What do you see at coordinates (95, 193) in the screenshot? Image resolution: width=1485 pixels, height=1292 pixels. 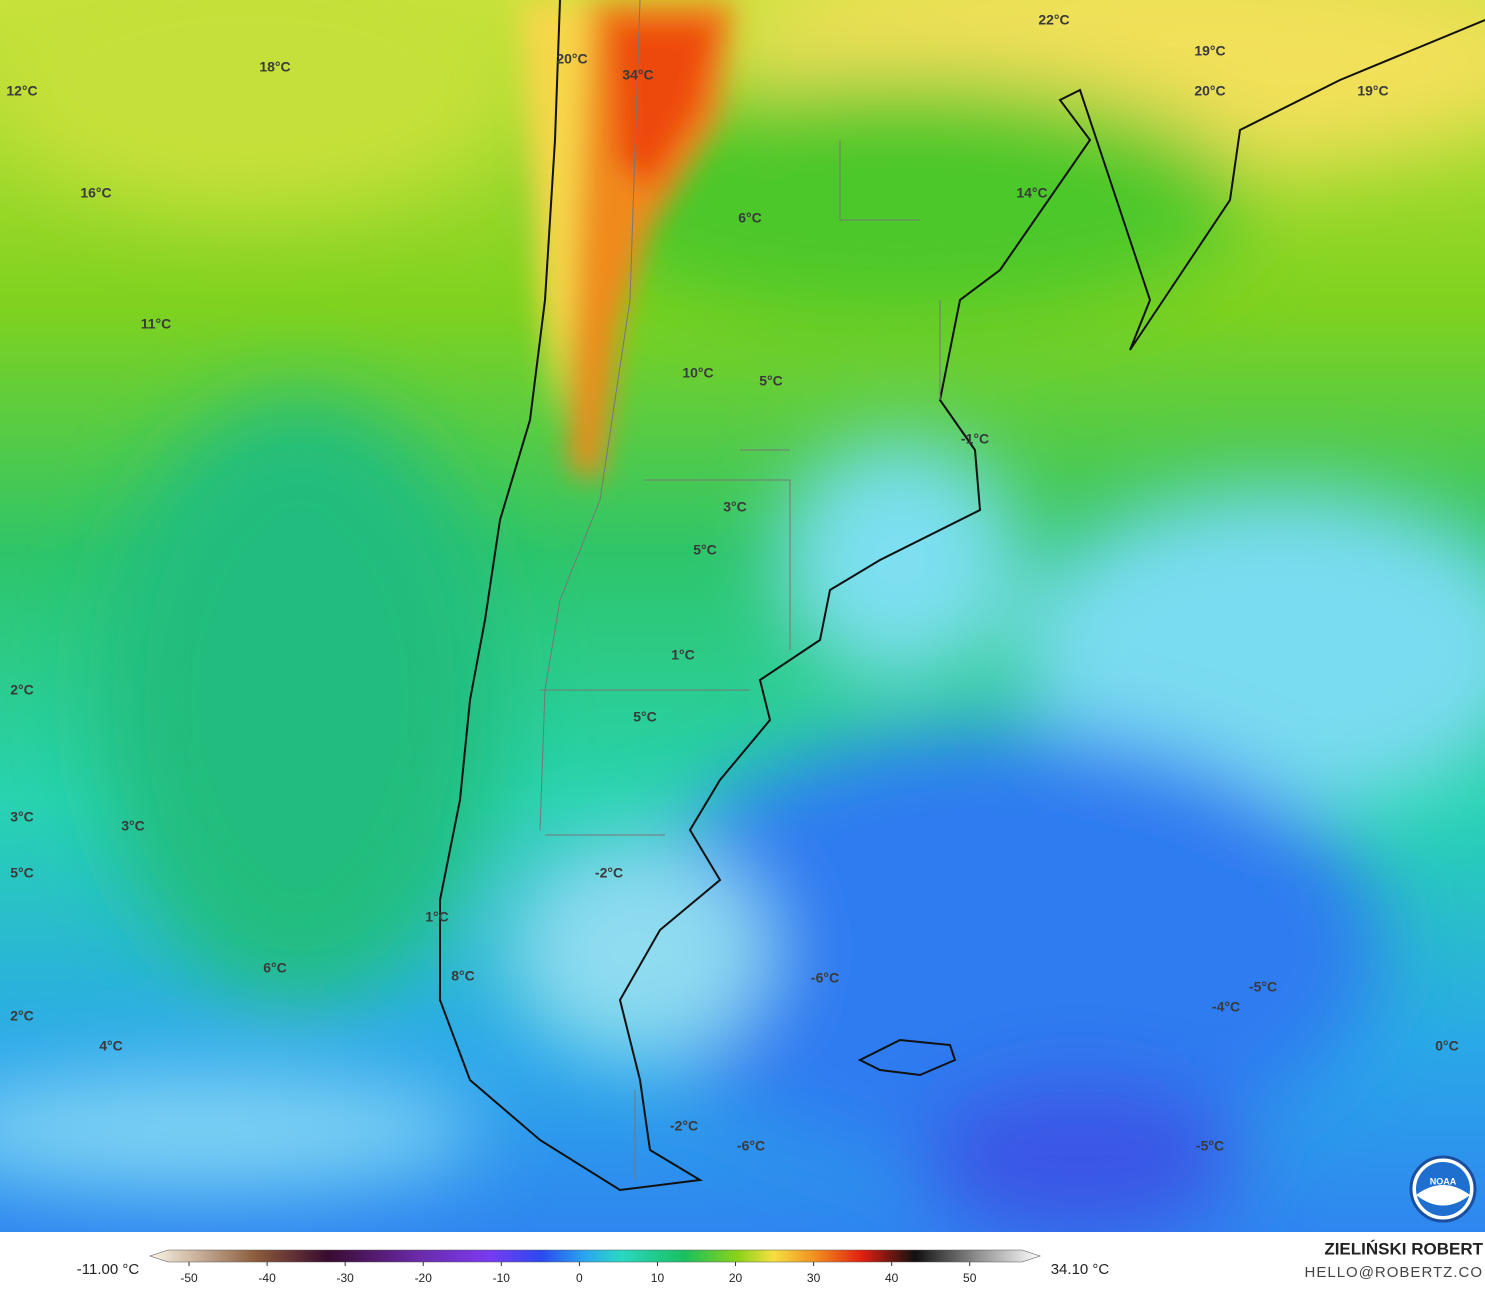 I see `temperature-label: 16°C` at bounding box center [95, 193].